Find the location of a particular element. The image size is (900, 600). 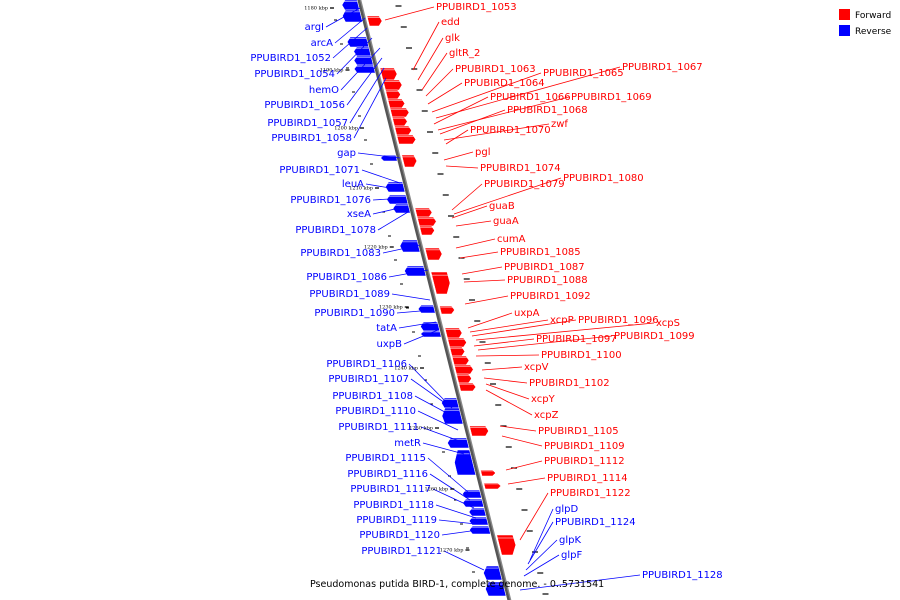

gene-label-zwf: zwf is located at coordinates (559, 124).